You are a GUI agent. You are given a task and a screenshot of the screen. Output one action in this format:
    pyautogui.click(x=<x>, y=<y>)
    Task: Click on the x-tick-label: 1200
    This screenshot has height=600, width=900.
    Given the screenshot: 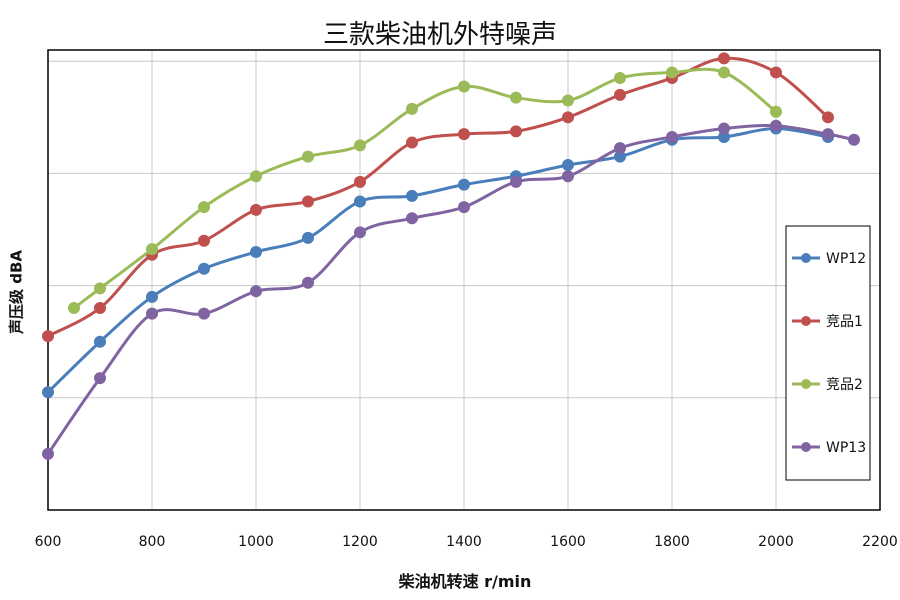 What is the action you would take?
    pyautogui.click(x=360, y=542)
    